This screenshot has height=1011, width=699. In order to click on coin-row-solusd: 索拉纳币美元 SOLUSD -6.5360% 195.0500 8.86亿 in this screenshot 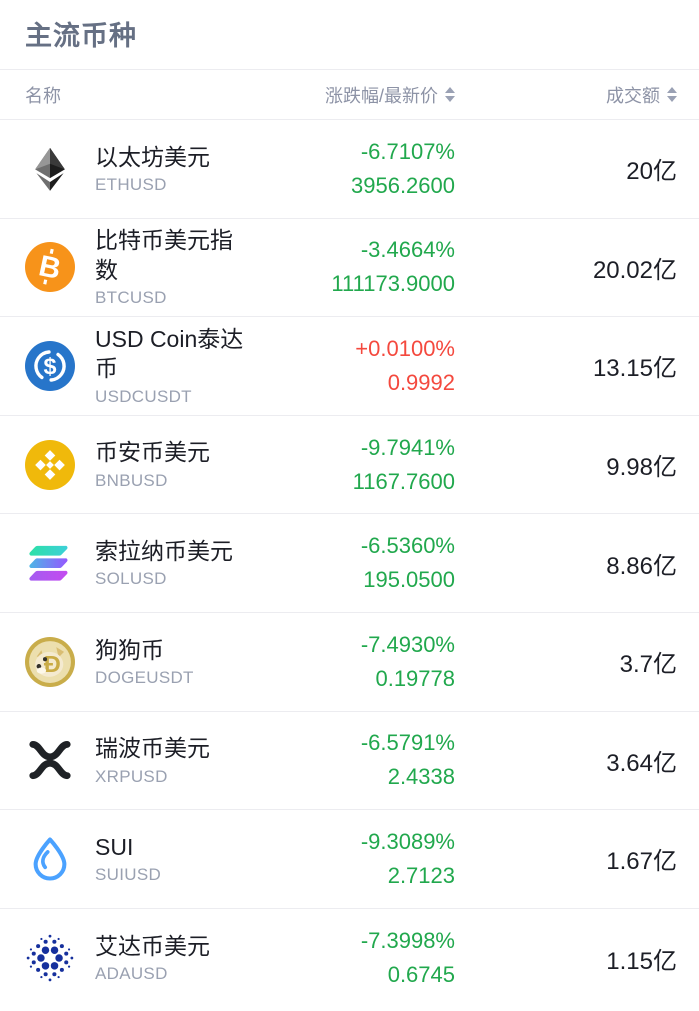, I will do `click(349, 563)`.